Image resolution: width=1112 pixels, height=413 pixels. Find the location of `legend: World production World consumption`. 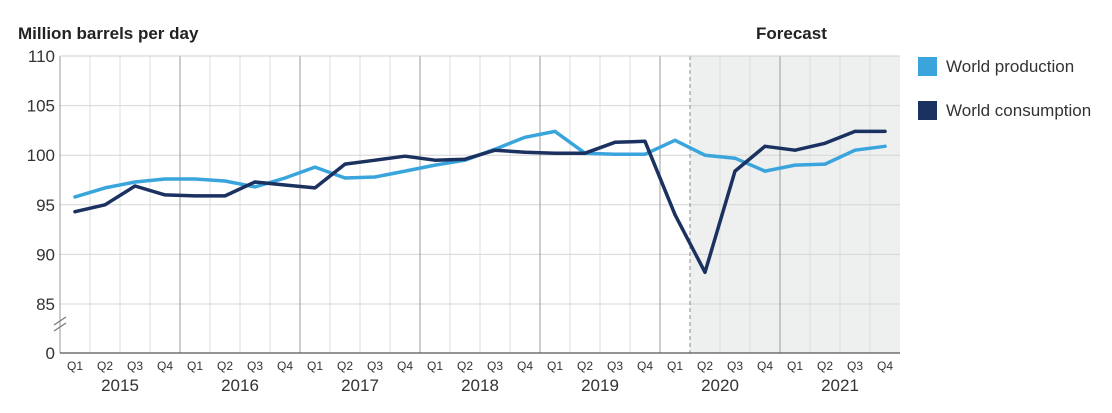

legend: World production World consumption is located at coordinates (1013, 100).